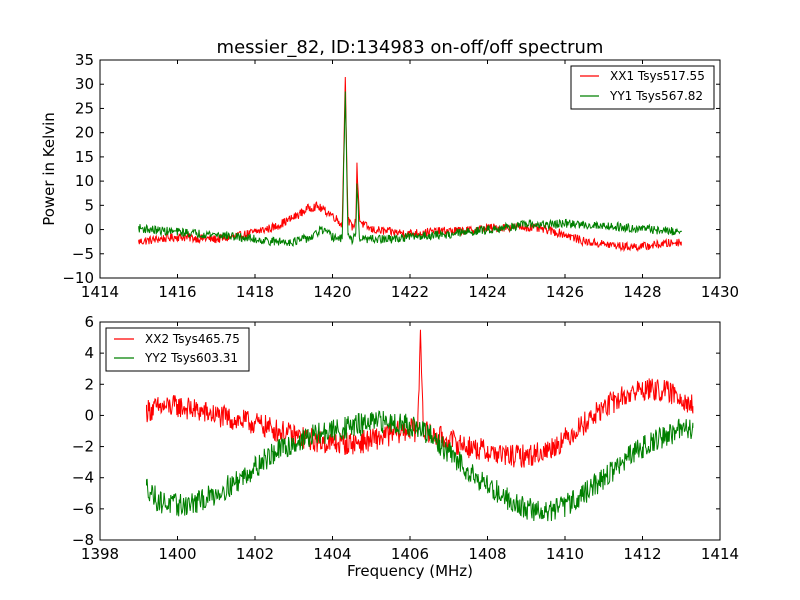 The image size is (800, 600). Describe the element at coordinates (410, 571) in the screenshot. I see `bottom-plot-xlabel: Frequency (MHz)` at that location.